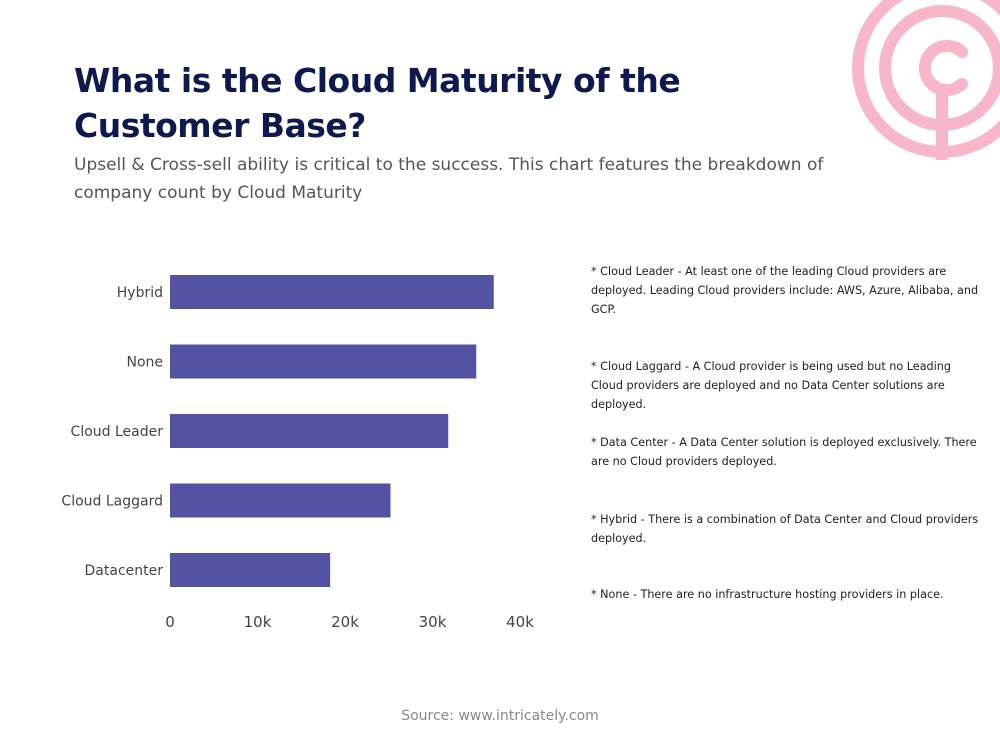 The image size is (1000, 750). I want to click on category-label-cloud-laggard: Cloud Laggard, so click(112, 502).